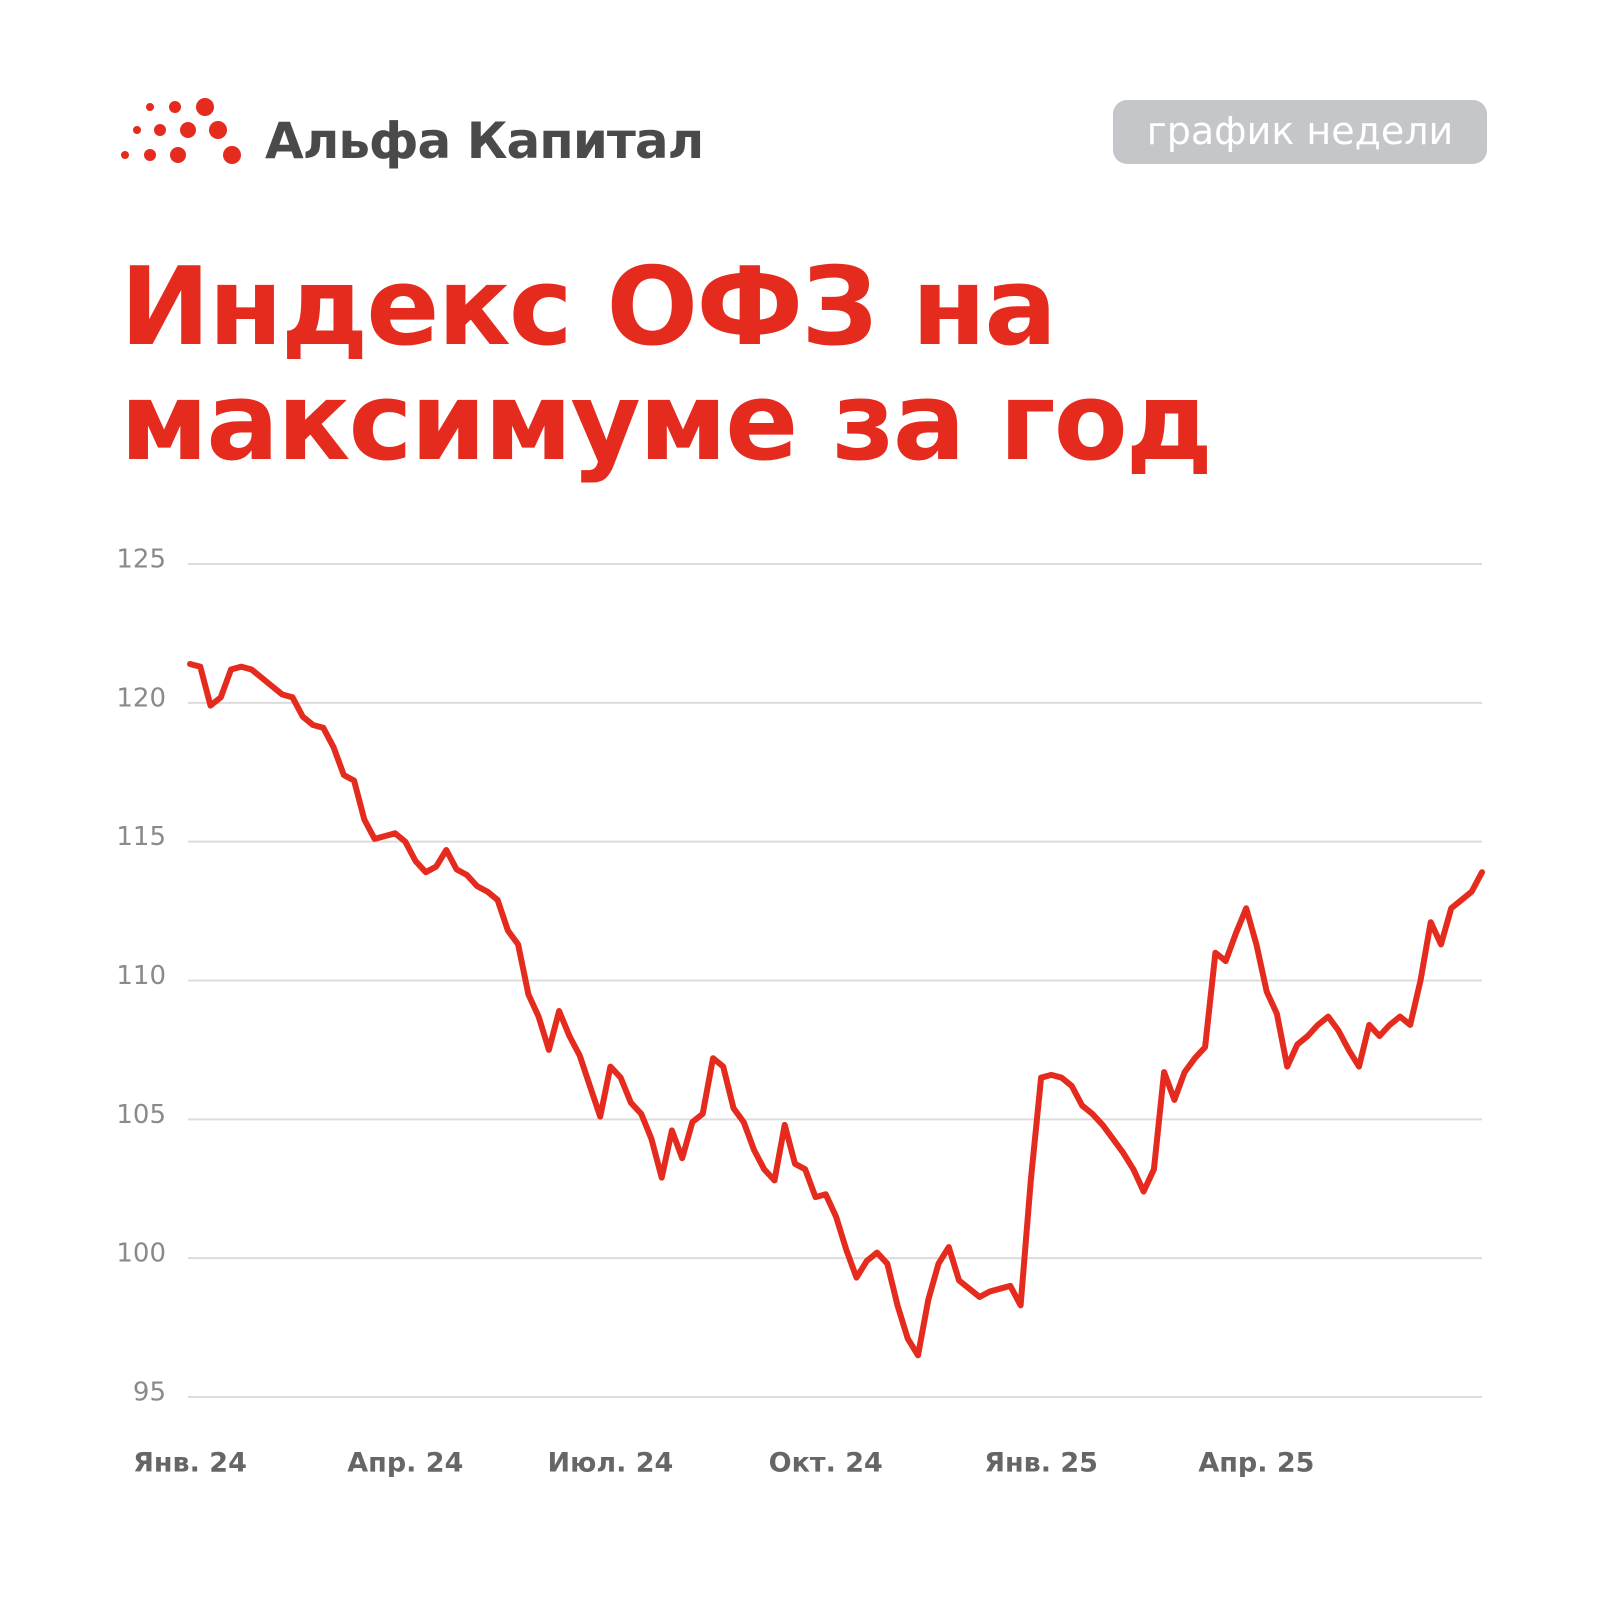 Image resolution: width=1600 pixels, height=1600 pixels. What do you see at coordinates (610, 1463) in the screenshot?
I see `x-tick-label: Июл. 24` at bounding box center [610, 1463].